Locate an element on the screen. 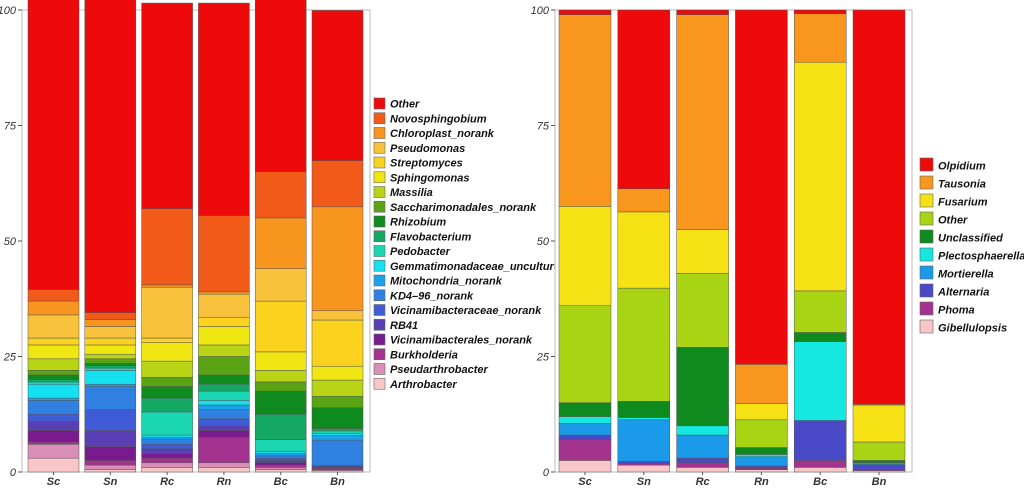  segment-sn-massilia is located at coordinates (110, 356).